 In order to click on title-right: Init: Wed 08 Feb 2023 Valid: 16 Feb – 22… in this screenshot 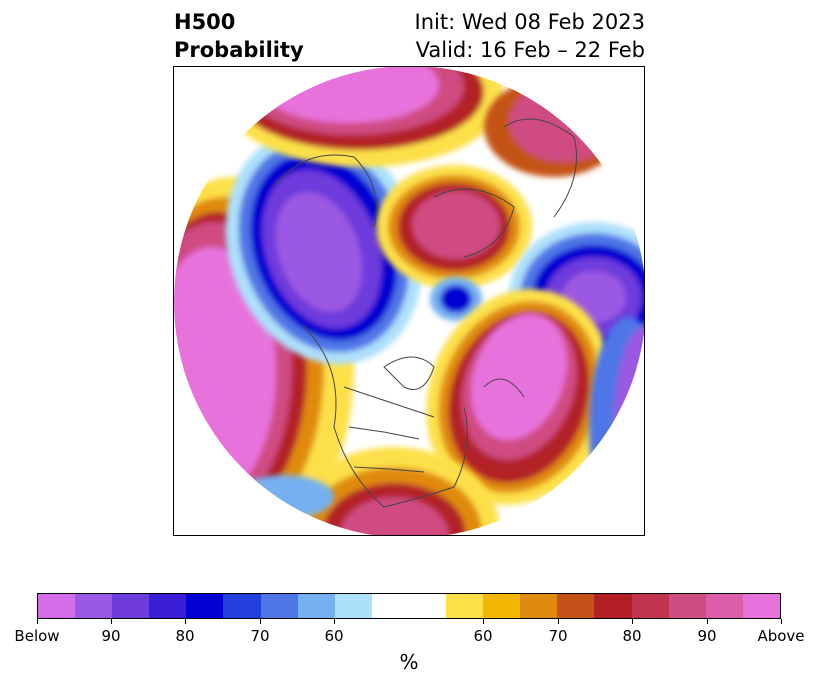, I will do `click(530, 36)`.